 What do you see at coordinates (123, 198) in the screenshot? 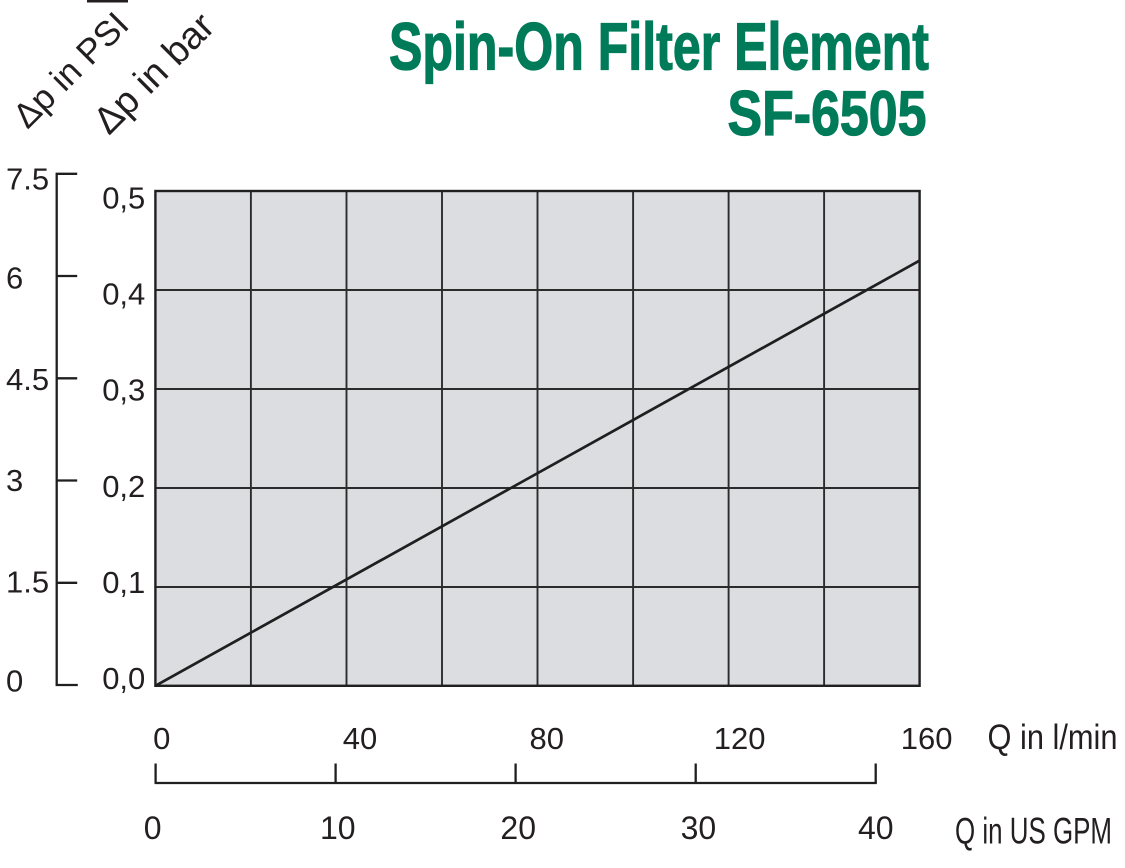
I see `svg-text: 0,5` at bounding box center [123, 198].